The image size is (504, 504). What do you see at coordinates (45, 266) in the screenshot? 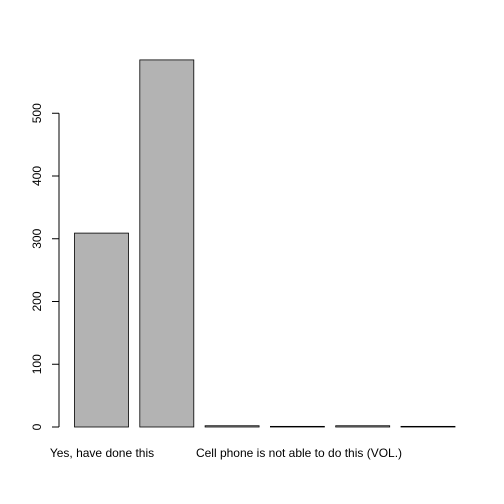
I see `y-axis: 0 100 200 300 400 500` at bounding box center [45, 266].